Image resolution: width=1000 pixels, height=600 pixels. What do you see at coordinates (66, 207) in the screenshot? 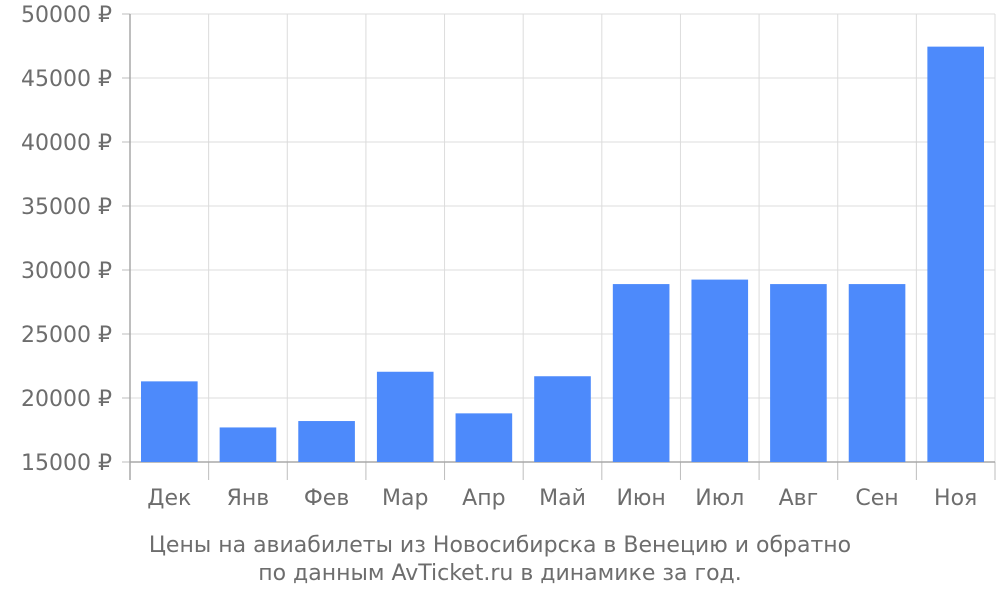
I see `y-tick-label: 35000 ₽` at bounding box center [66, 207].